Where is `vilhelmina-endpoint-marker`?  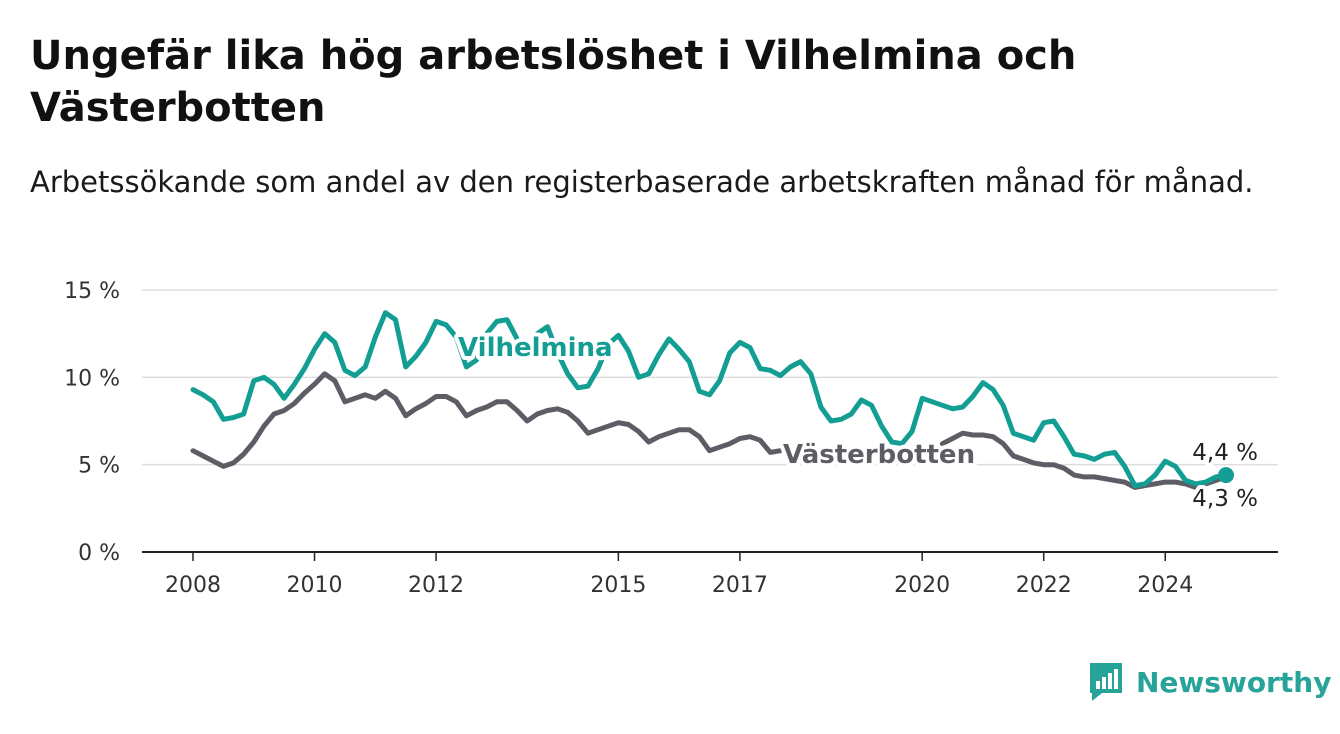
vilhelmina-endpoint-marker is located at coordinates (1226, 475).